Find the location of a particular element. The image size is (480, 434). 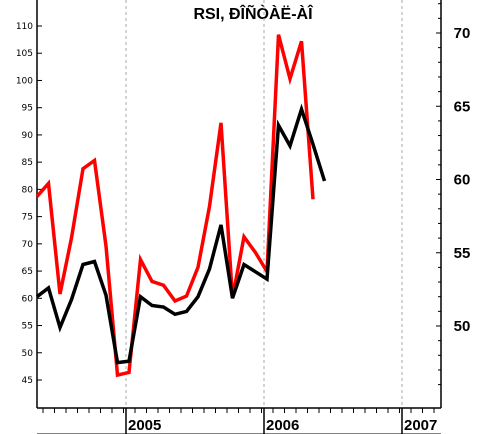

left-tick-label: 110 is located at coordinates (24, 27).